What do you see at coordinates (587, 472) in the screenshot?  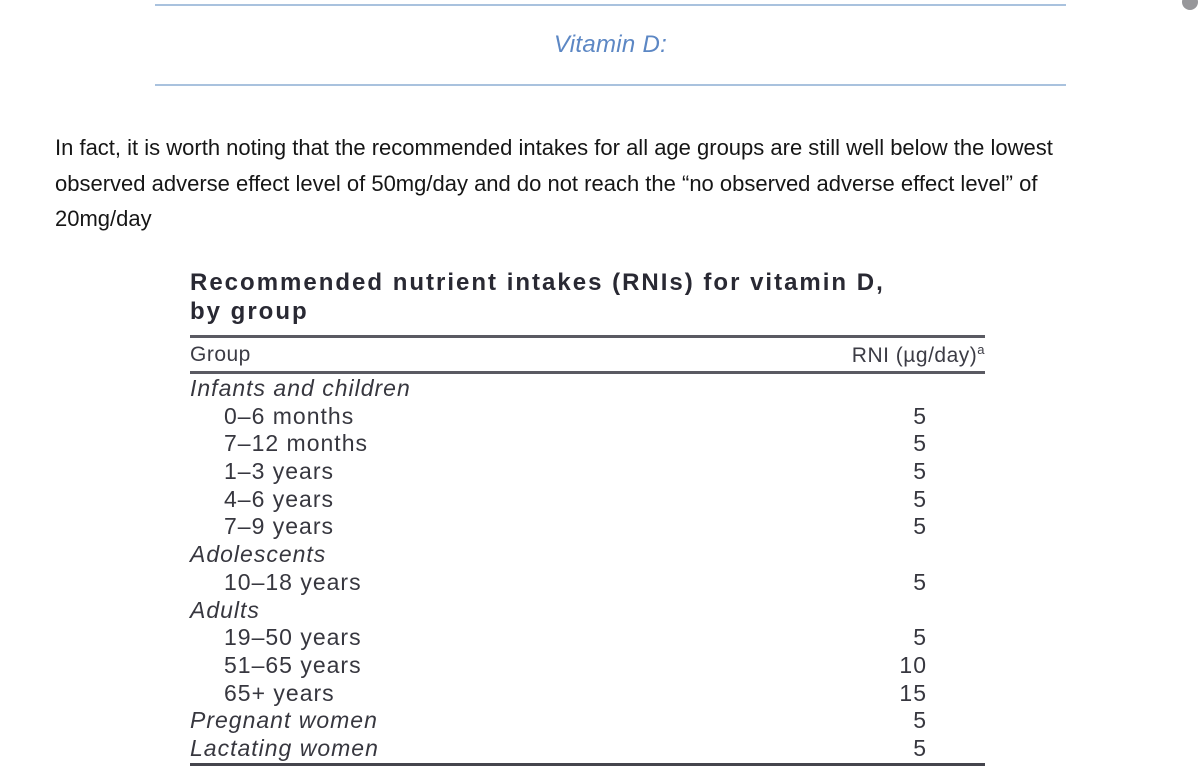 I see `table-row: 1–3 years 5` at bounding box center [587, 472].